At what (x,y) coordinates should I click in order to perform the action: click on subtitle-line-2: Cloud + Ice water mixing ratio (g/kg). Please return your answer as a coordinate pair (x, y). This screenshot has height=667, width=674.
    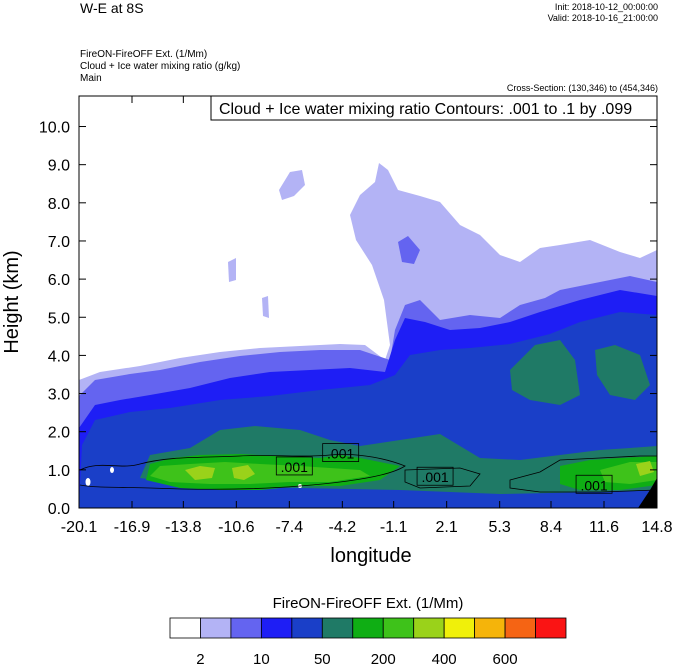
    Looking at the image, I should click on (160, 66).